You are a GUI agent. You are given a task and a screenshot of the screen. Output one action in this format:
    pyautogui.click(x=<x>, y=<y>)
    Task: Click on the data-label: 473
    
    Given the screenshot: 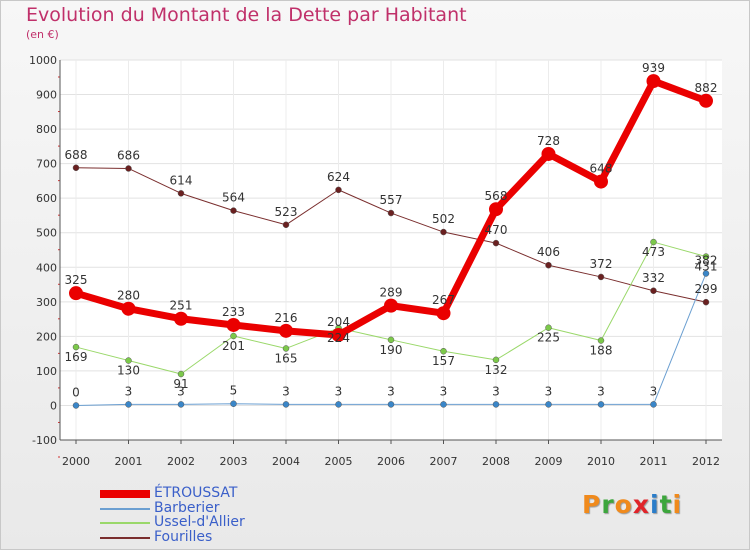 What is the action you would take?
    pyautogui.click(x=653, y=252)
    